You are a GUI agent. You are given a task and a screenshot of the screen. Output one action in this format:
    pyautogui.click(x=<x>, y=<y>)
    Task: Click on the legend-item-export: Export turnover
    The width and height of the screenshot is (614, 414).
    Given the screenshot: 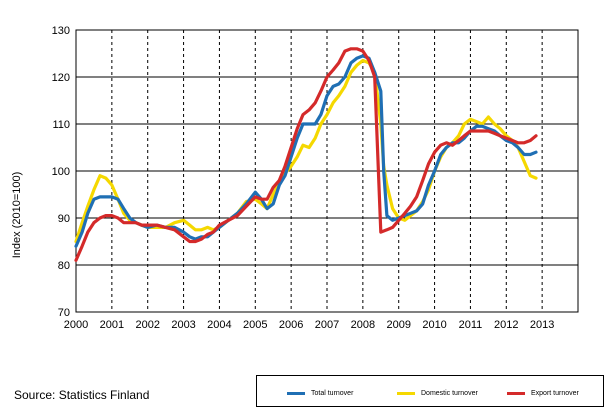 What is the action you would take?
    pyautogui.click(x=543, y=393)
    